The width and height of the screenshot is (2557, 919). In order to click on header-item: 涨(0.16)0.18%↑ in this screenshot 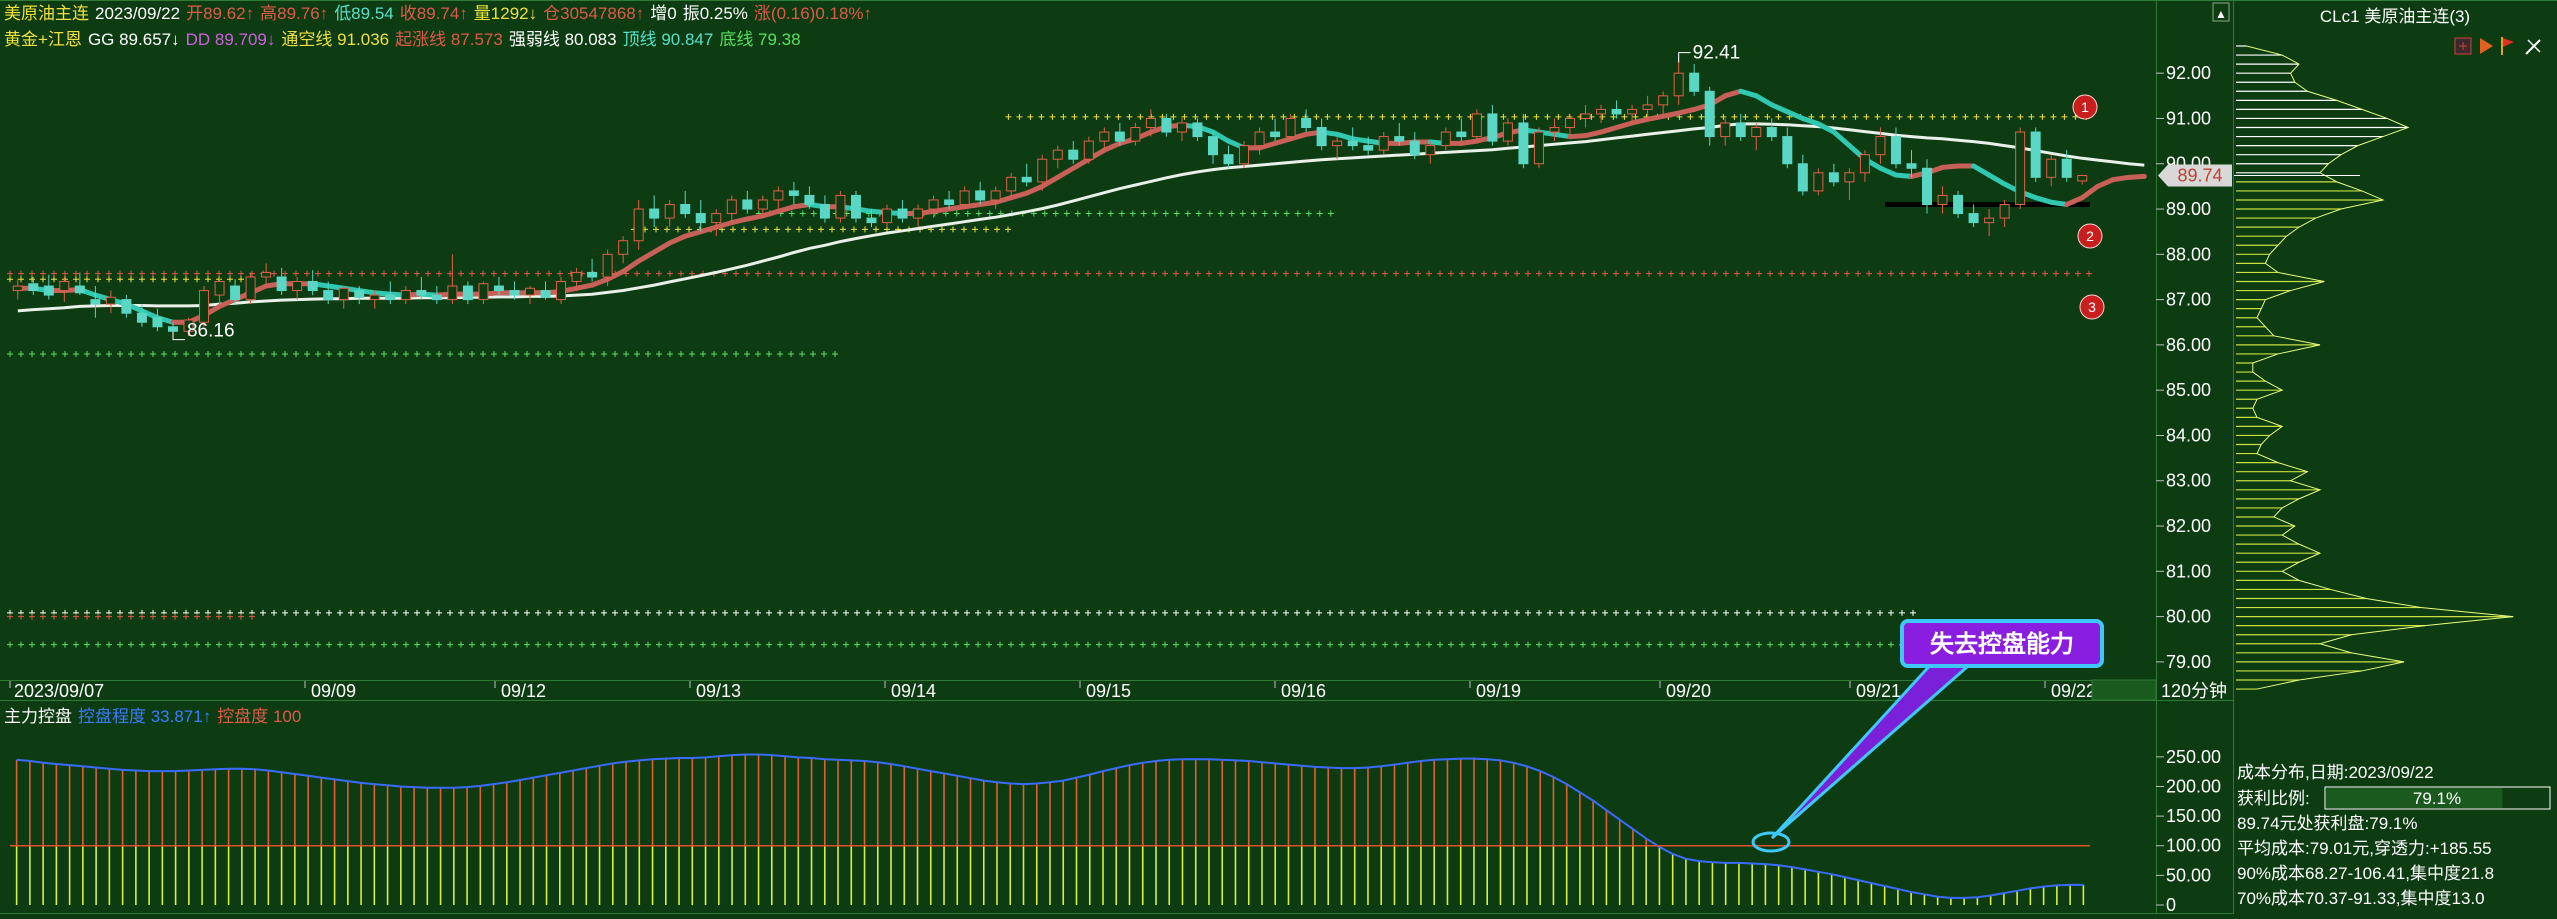, I will do `click(813, 13)`.